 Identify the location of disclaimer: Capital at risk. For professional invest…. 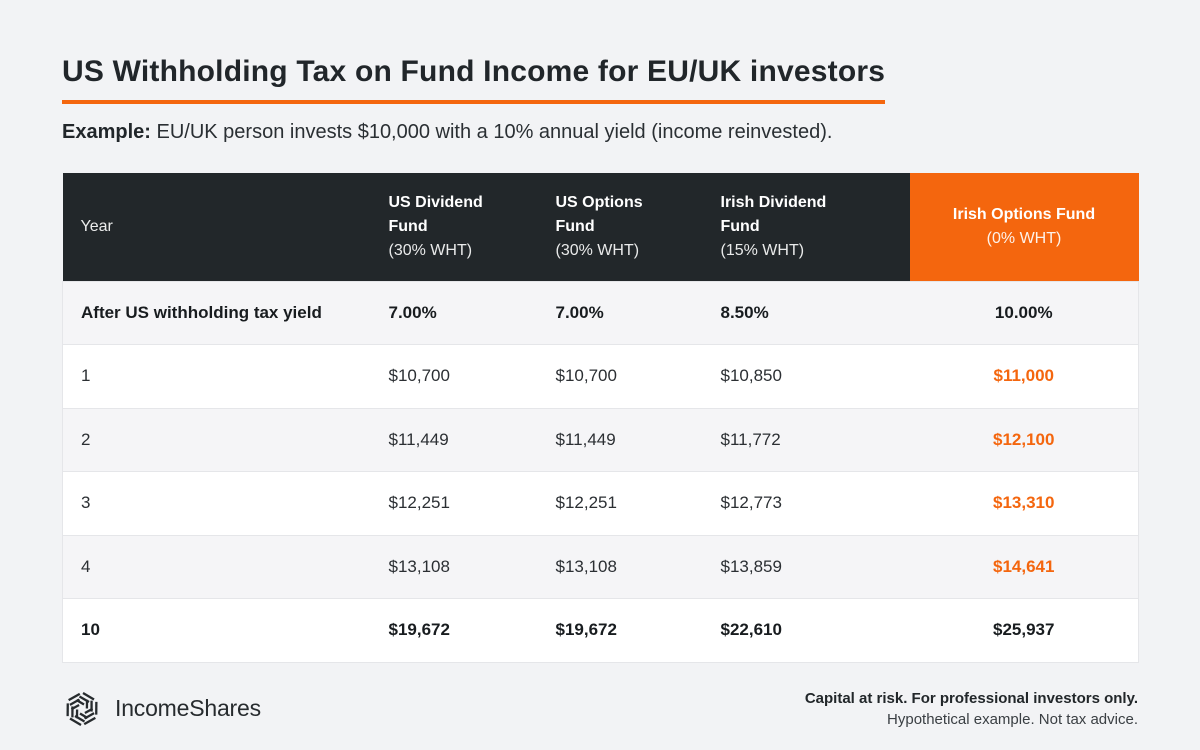
(971, 709).